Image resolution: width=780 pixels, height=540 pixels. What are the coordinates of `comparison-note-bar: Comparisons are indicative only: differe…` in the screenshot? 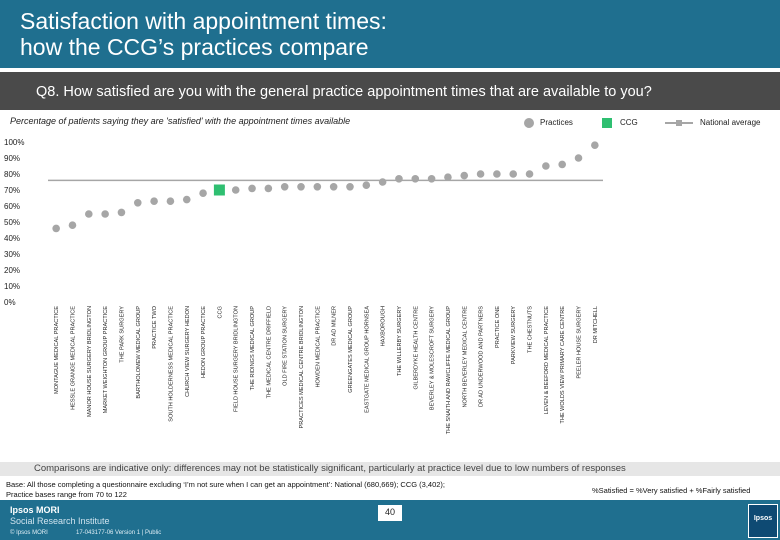 It's located at (390, 469).